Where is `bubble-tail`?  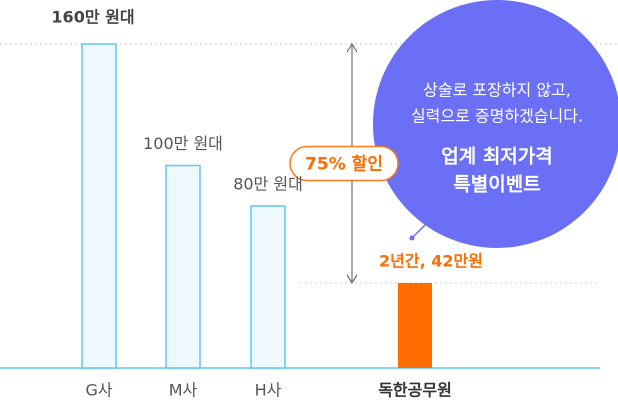 bubble-tail is located at coordinates (426, 224).